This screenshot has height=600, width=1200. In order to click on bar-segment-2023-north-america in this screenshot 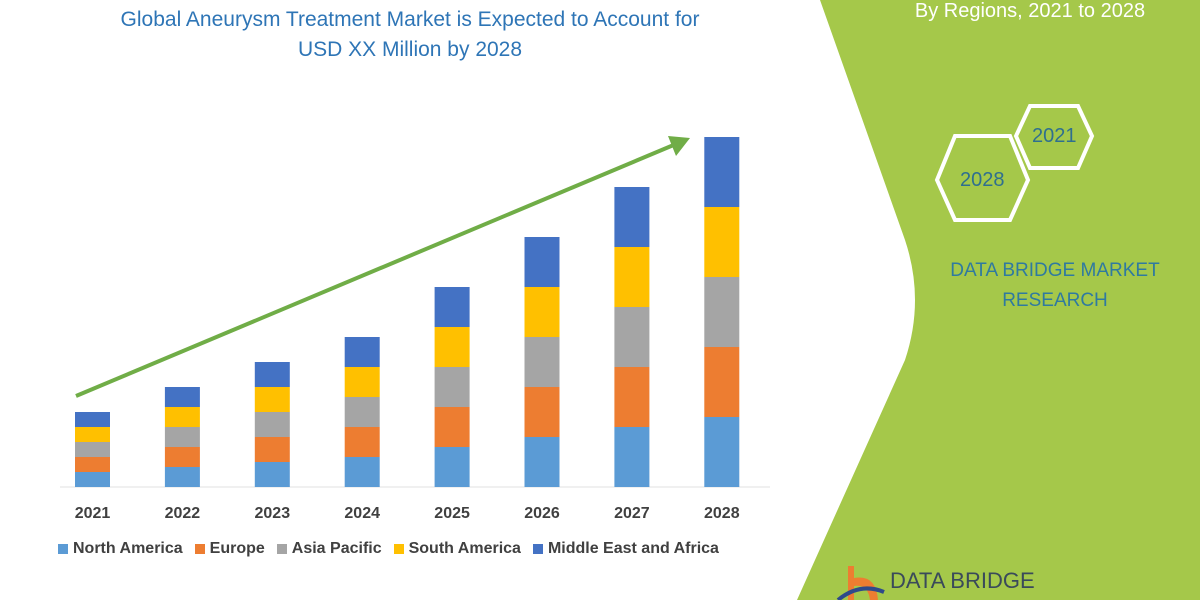, I will do `click(272, 474)`.